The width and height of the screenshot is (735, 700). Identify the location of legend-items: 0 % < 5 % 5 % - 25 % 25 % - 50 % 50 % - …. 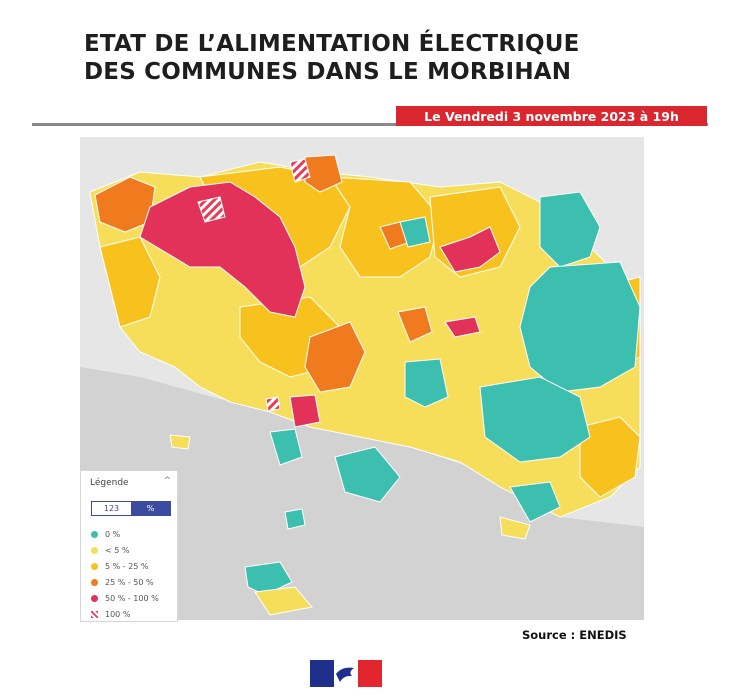
(125, 574).